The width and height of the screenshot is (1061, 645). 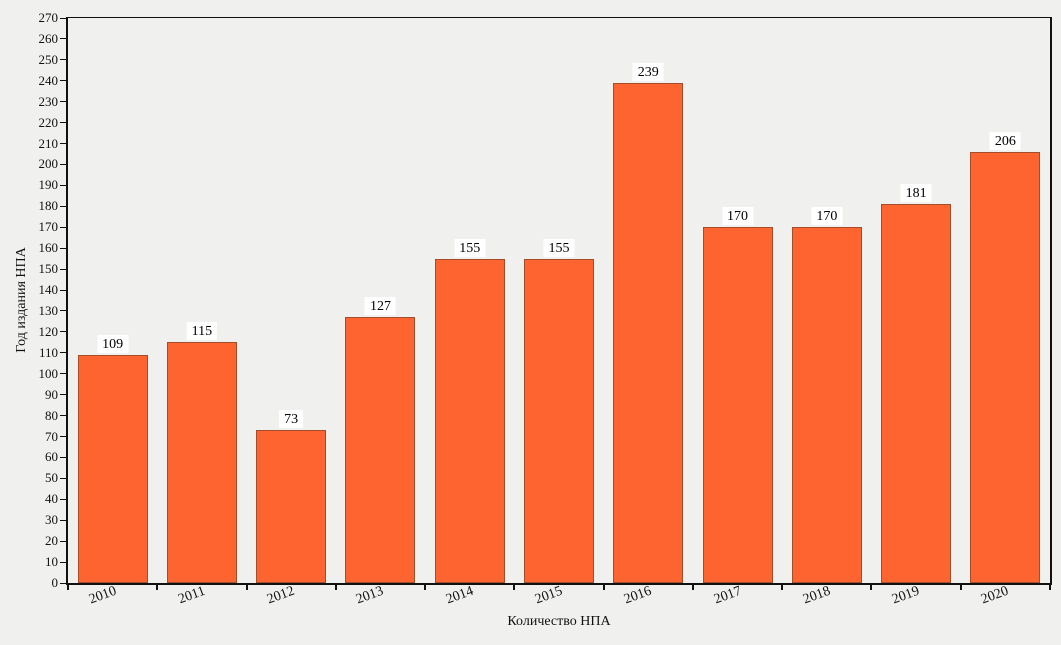 What do you see at coordinates (55, 582) in the screenshot?
I see `y-tick-label: 0` at bounding box center [55, 582].